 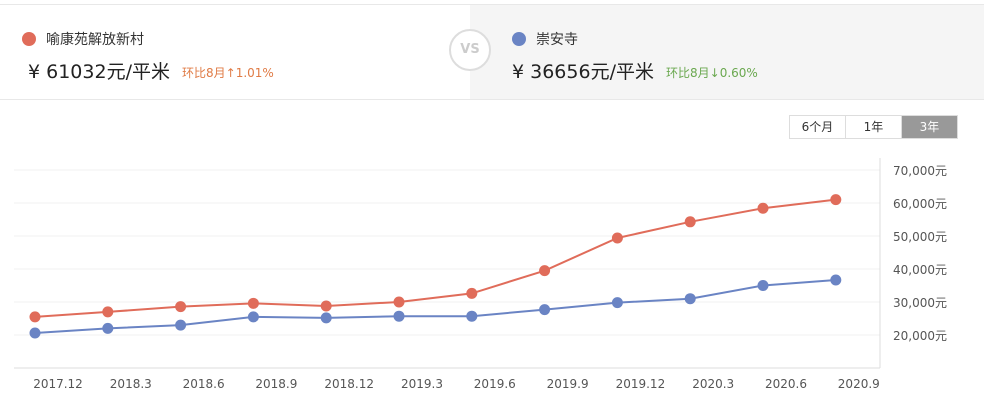 I want to click on x-tick-label: 2018.12, so click(x=349, y=384).